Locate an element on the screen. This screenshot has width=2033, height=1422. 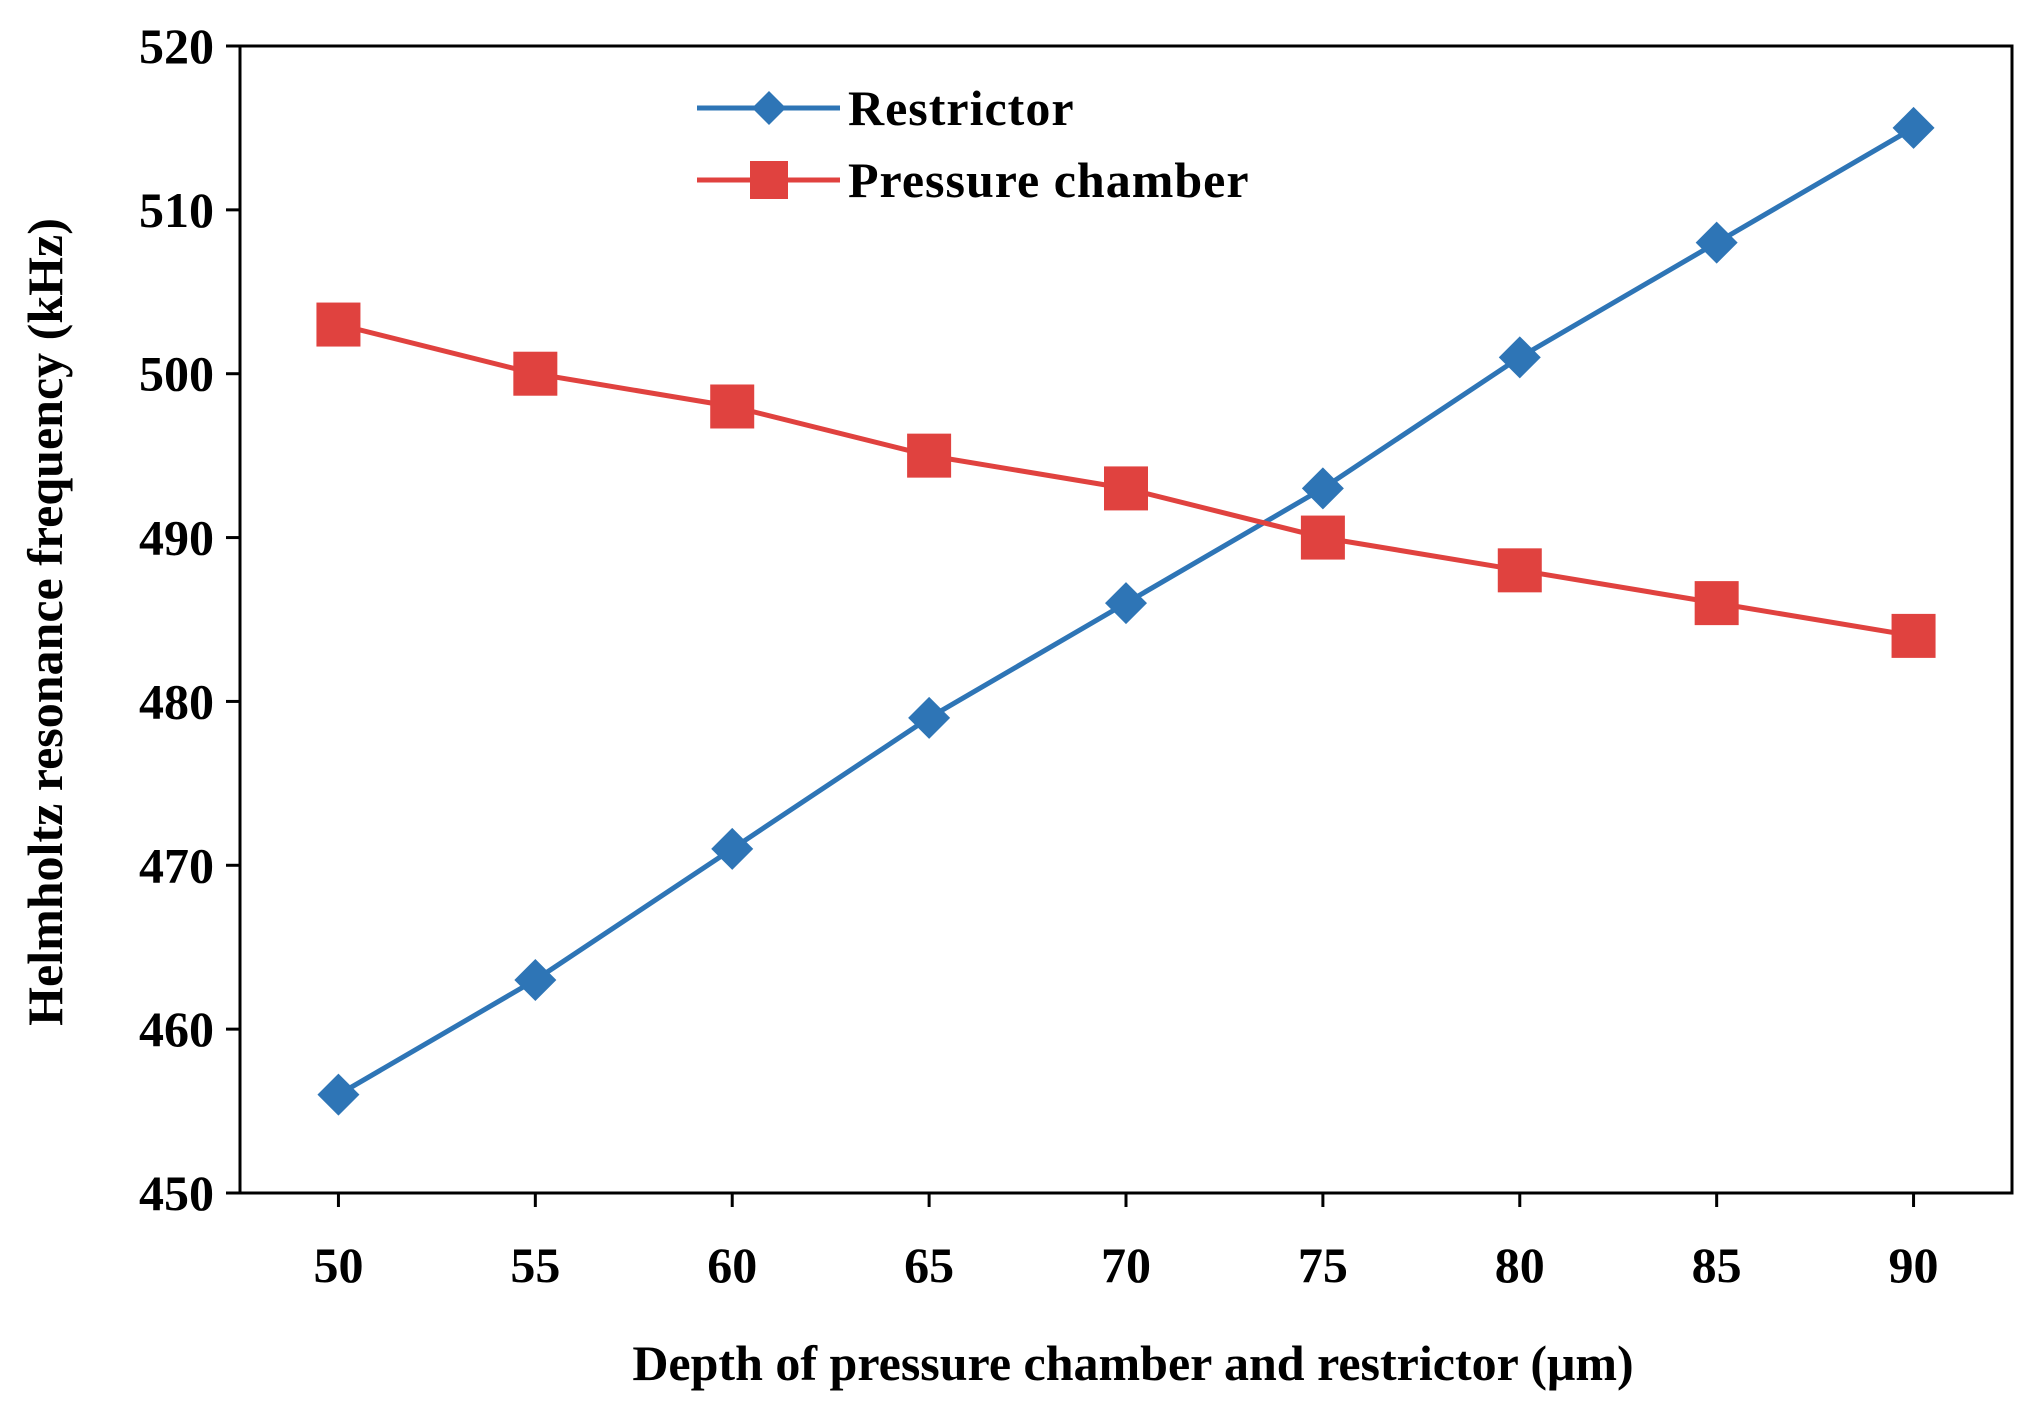
x-tick-label: 80 is located at coordinates (1520, 1265).